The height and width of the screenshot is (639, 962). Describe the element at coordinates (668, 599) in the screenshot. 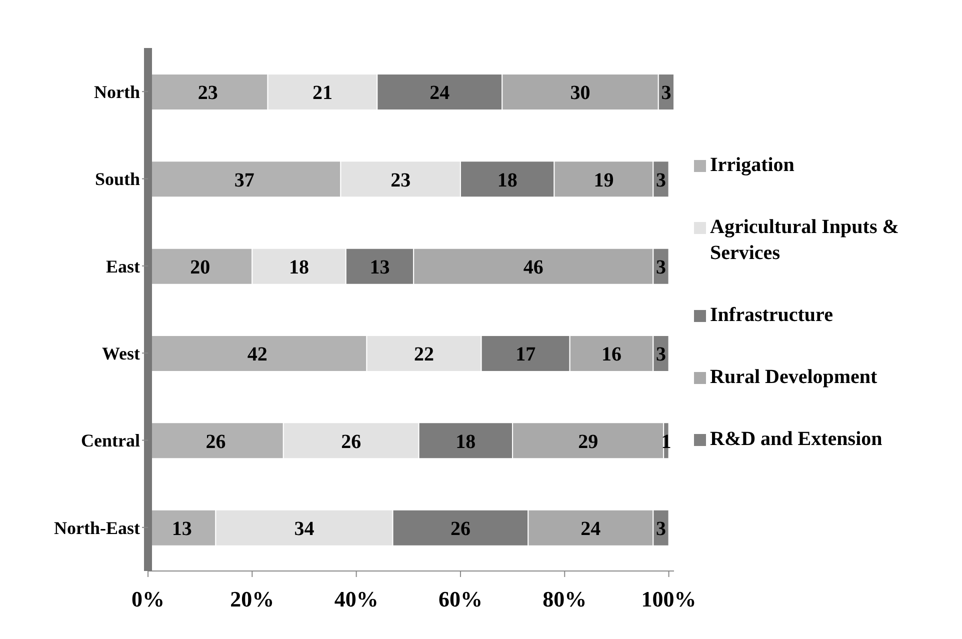

I see `x-tick-label: 100%` at that location.